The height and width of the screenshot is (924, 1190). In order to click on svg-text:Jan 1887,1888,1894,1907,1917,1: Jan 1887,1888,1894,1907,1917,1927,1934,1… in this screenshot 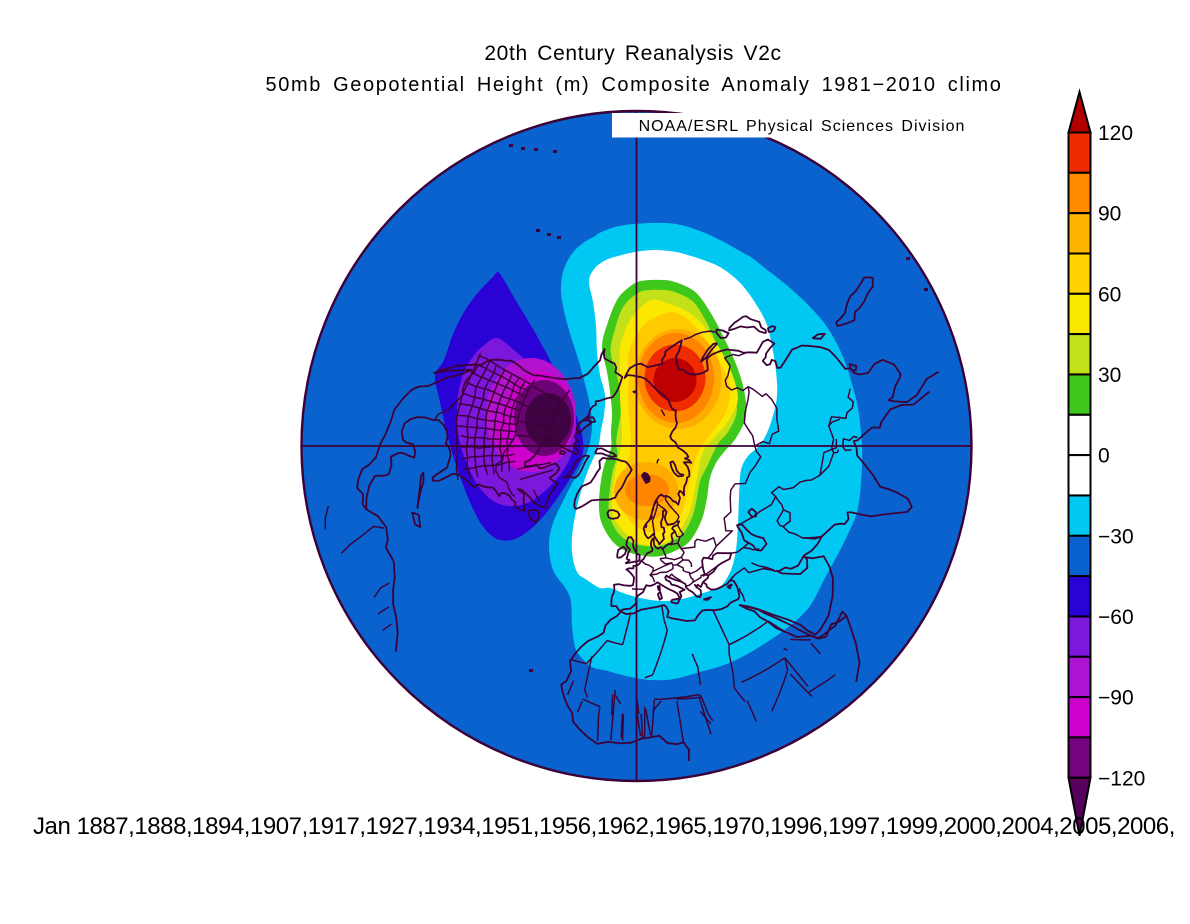, I will do `click(604, 826)`.